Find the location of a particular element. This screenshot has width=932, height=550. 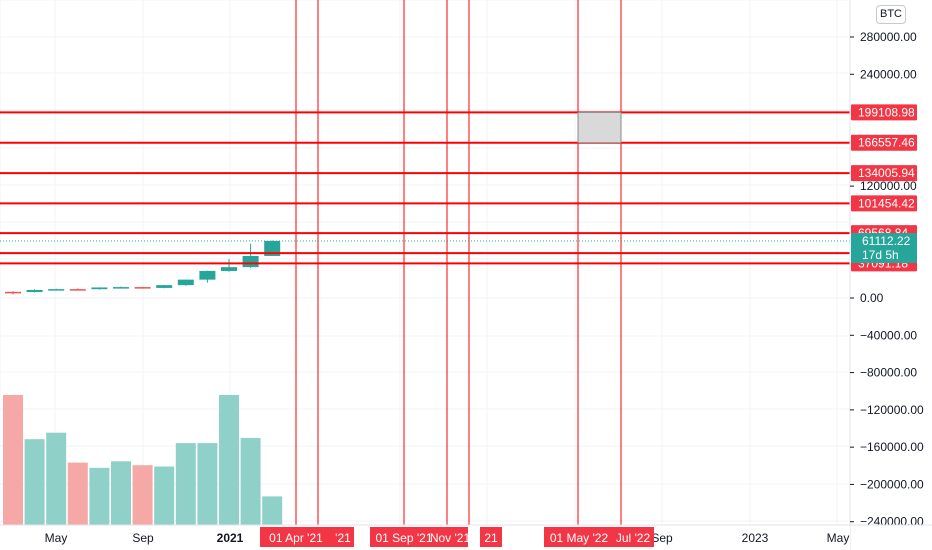

vertical-line-date-tag-label: '21 is located at coordinates (343, 538).